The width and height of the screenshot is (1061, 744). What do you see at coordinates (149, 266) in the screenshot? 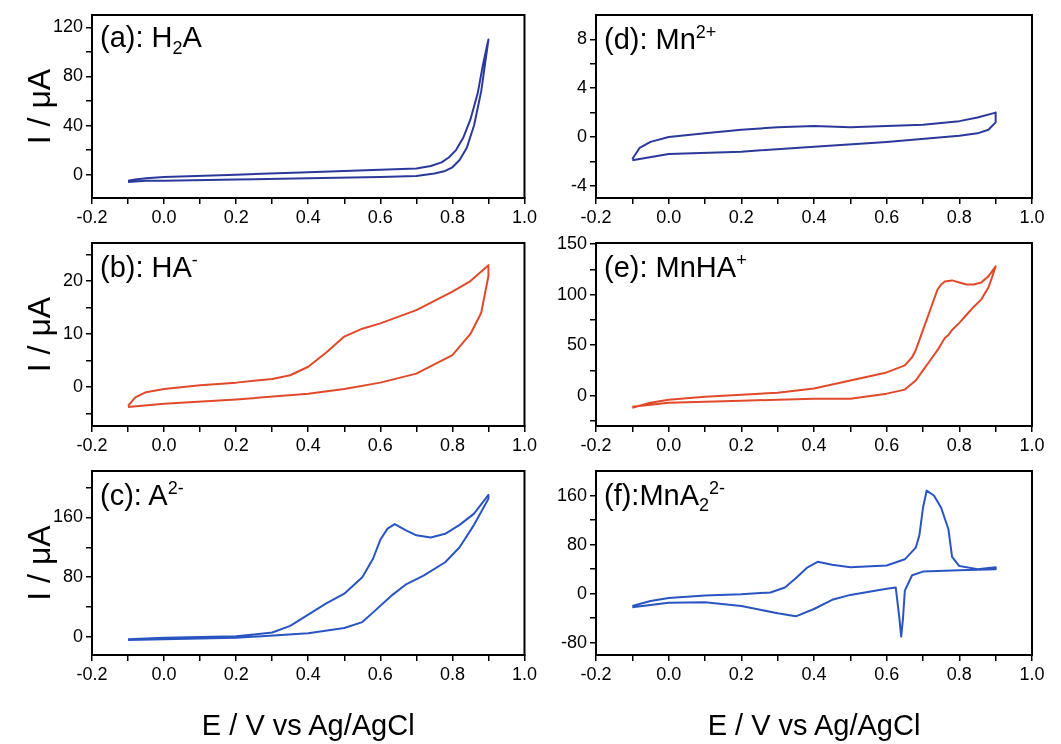
I see `annotation: (b): HA$^{-}$` at bounding box center [149, 266].